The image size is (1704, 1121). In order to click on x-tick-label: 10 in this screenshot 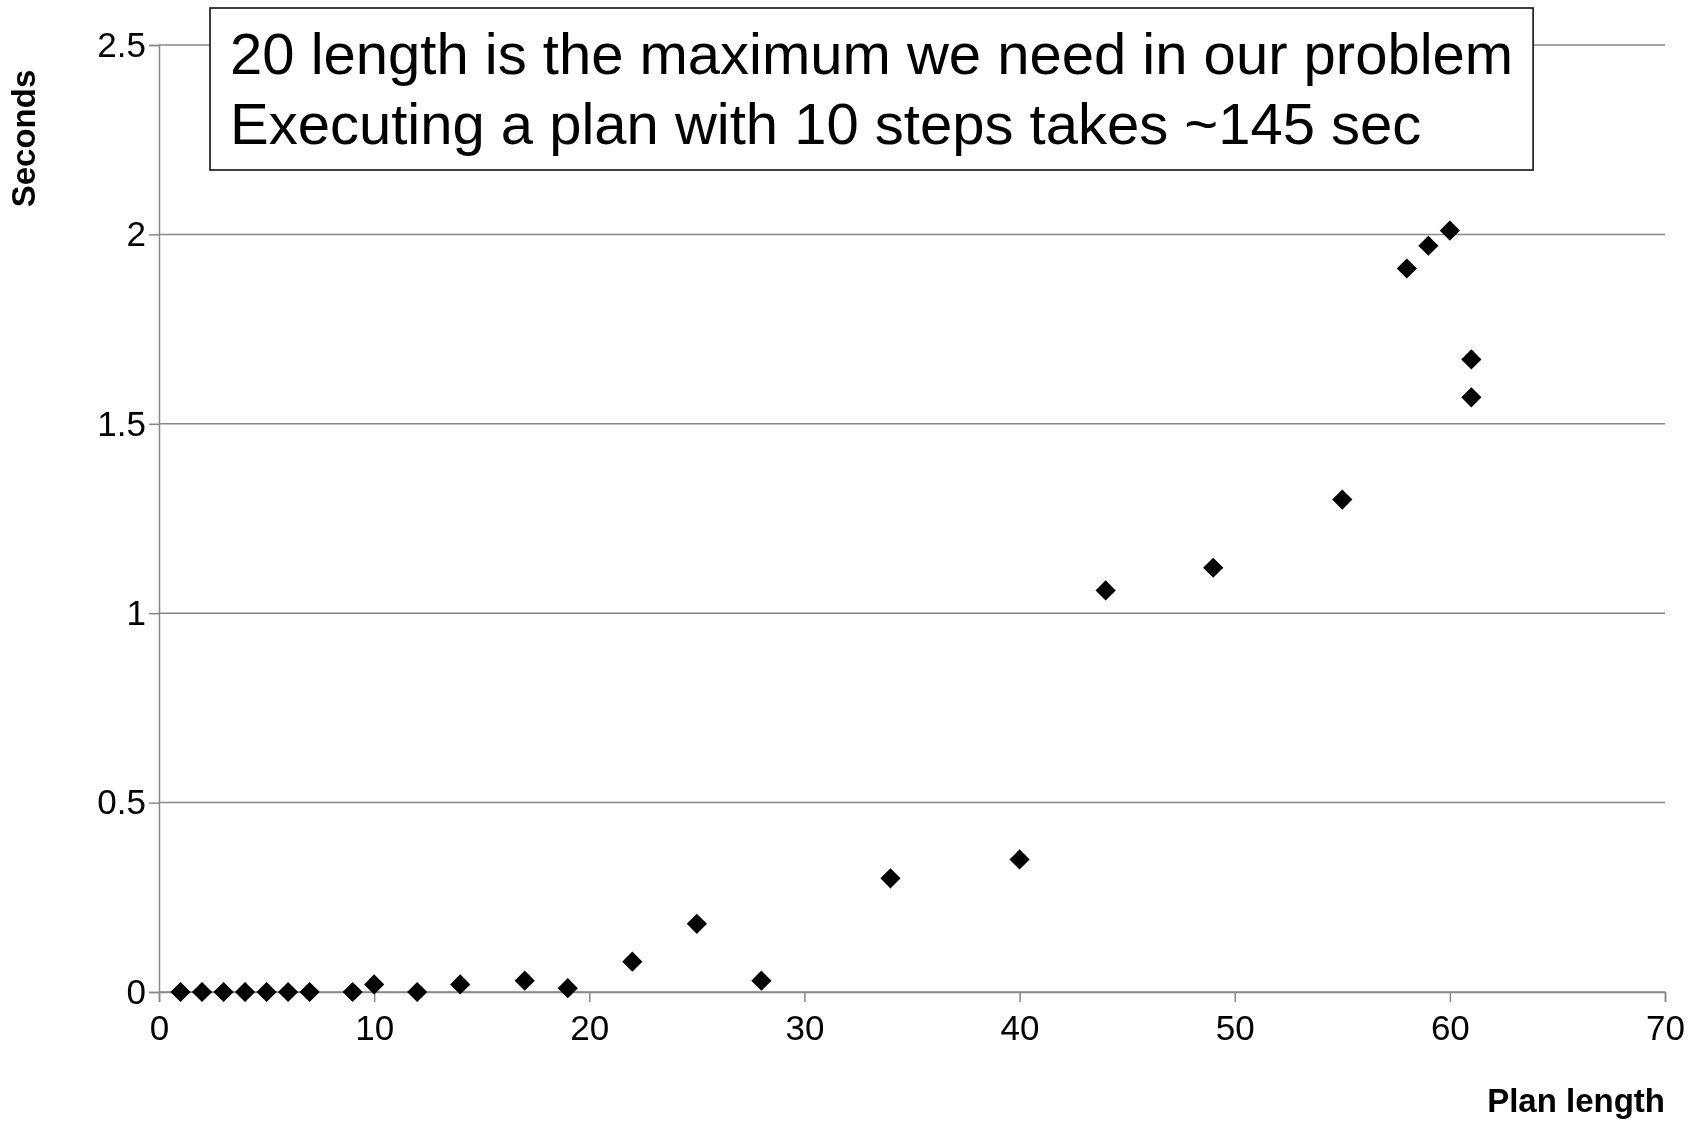, I will do `click(375, 1027)`.